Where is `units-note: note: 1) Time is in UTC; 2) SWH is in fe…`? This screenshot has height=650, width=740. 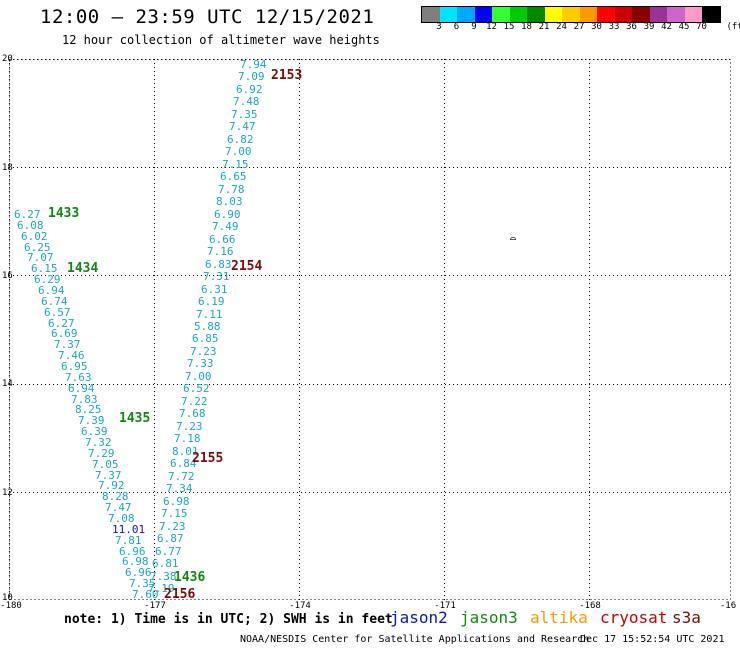
units-note: note: 1) Time is in UTC; 2) SWH is in fe… is located at coordinates (228, 619).